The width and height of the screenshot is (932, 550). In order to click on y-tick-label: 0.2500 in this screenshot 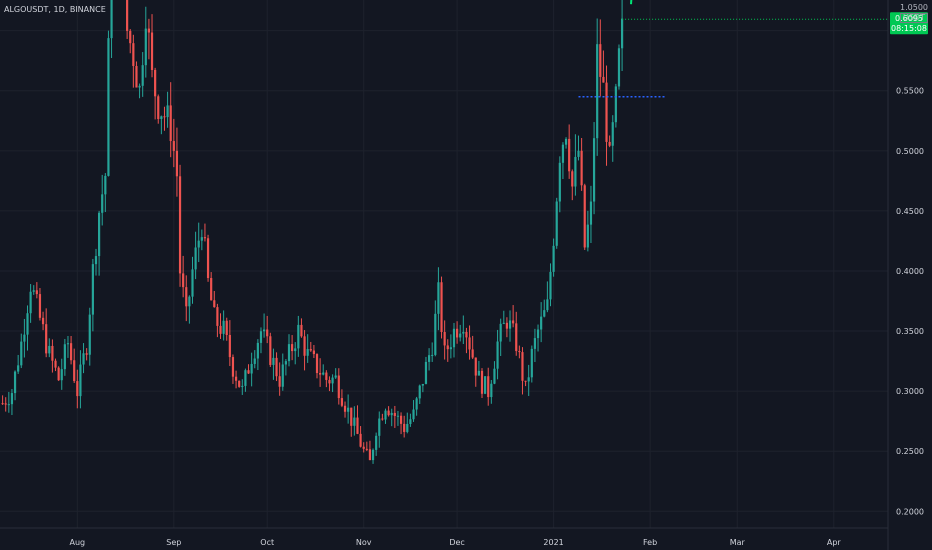, I will do `click(910, 451)`.